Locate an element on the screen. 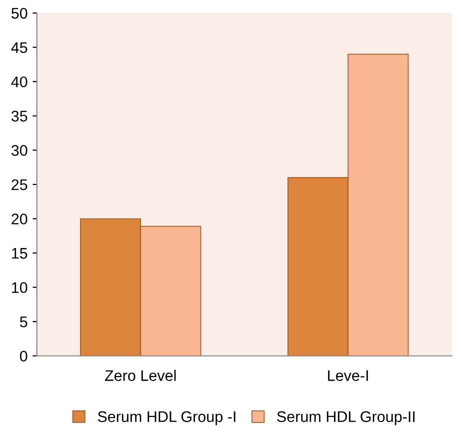 The height and width of the screenshot is (434, 461). y-tick-label: 15 is located at coordinates (20, 253).